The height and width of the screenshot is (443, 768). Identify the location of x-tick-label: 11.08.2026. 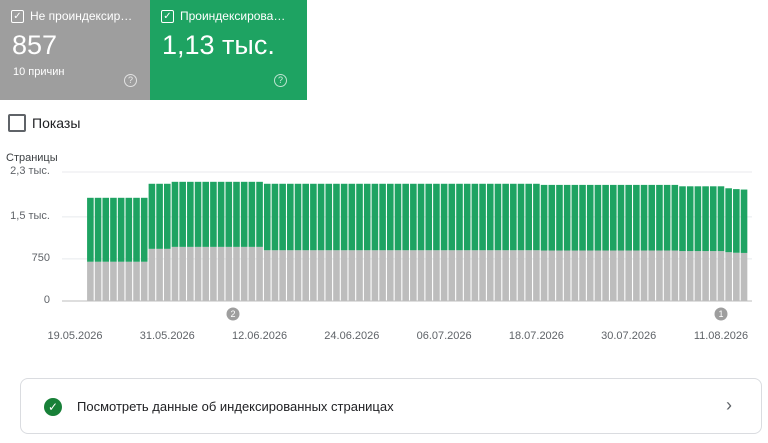
(721, 336).